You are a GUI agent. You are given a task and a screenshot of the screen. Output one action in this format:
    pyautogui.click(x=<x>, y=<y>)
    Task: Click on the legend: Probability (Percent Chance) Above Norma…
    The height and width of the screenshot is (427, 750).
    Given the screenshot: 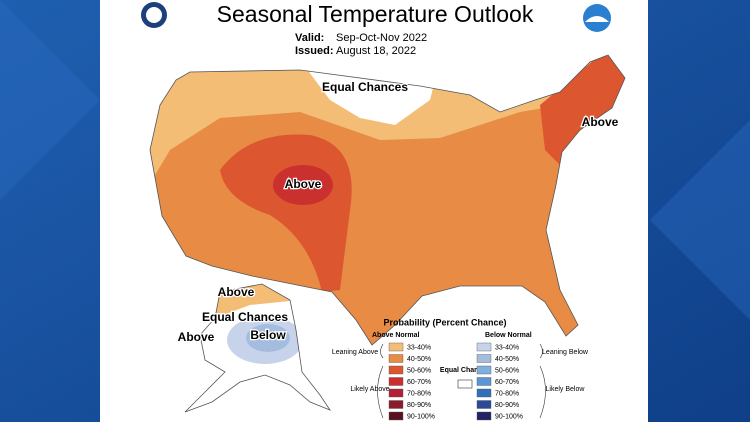 What is the action you would take?
    pyautogui.click(x=460, y=368)
    